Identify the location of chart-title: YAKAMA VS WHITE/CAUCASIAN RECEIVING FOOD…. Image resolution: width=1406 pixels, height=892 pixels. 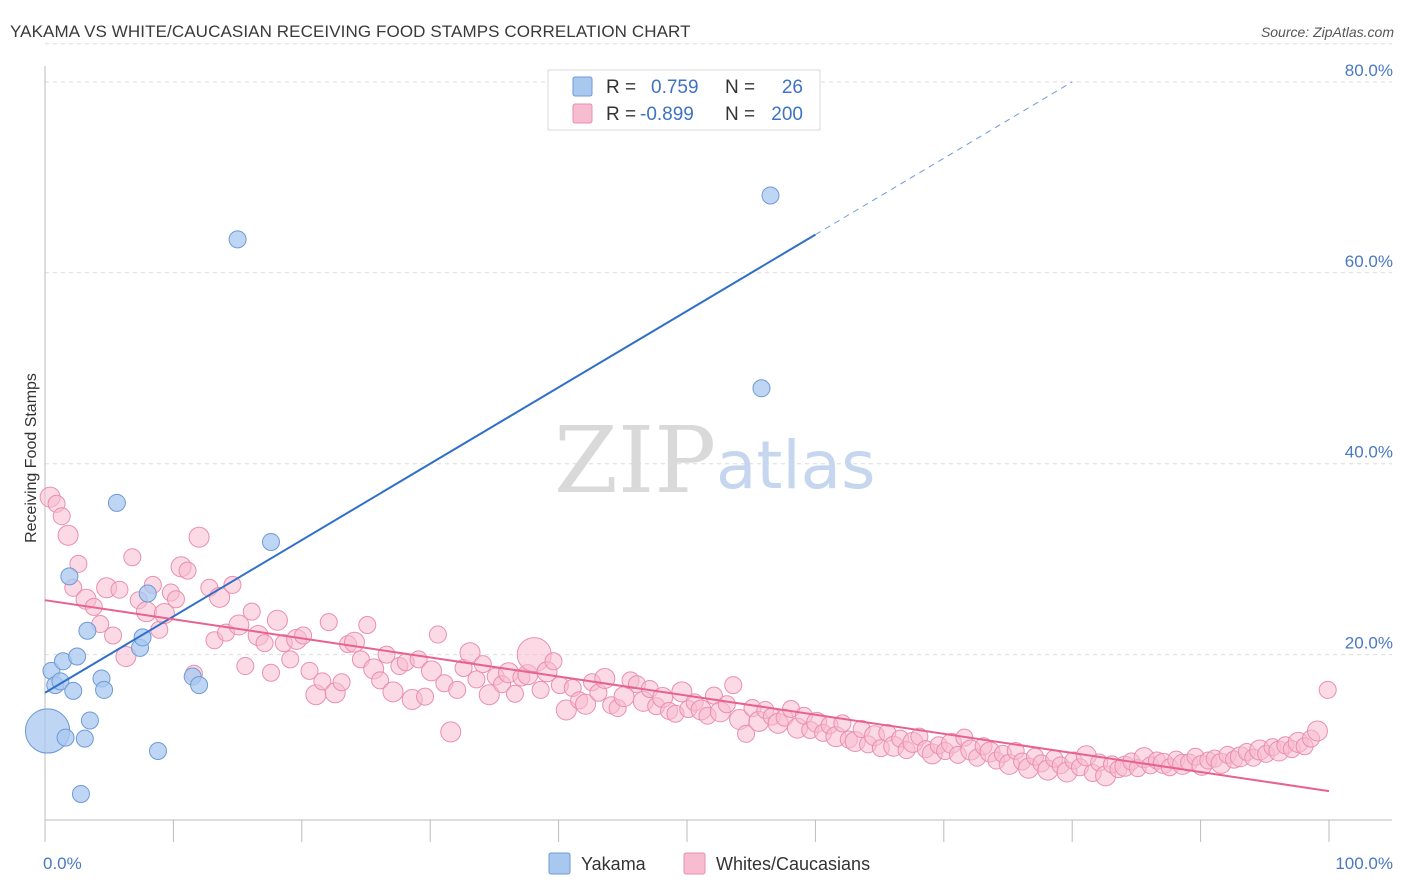
(350, 31).